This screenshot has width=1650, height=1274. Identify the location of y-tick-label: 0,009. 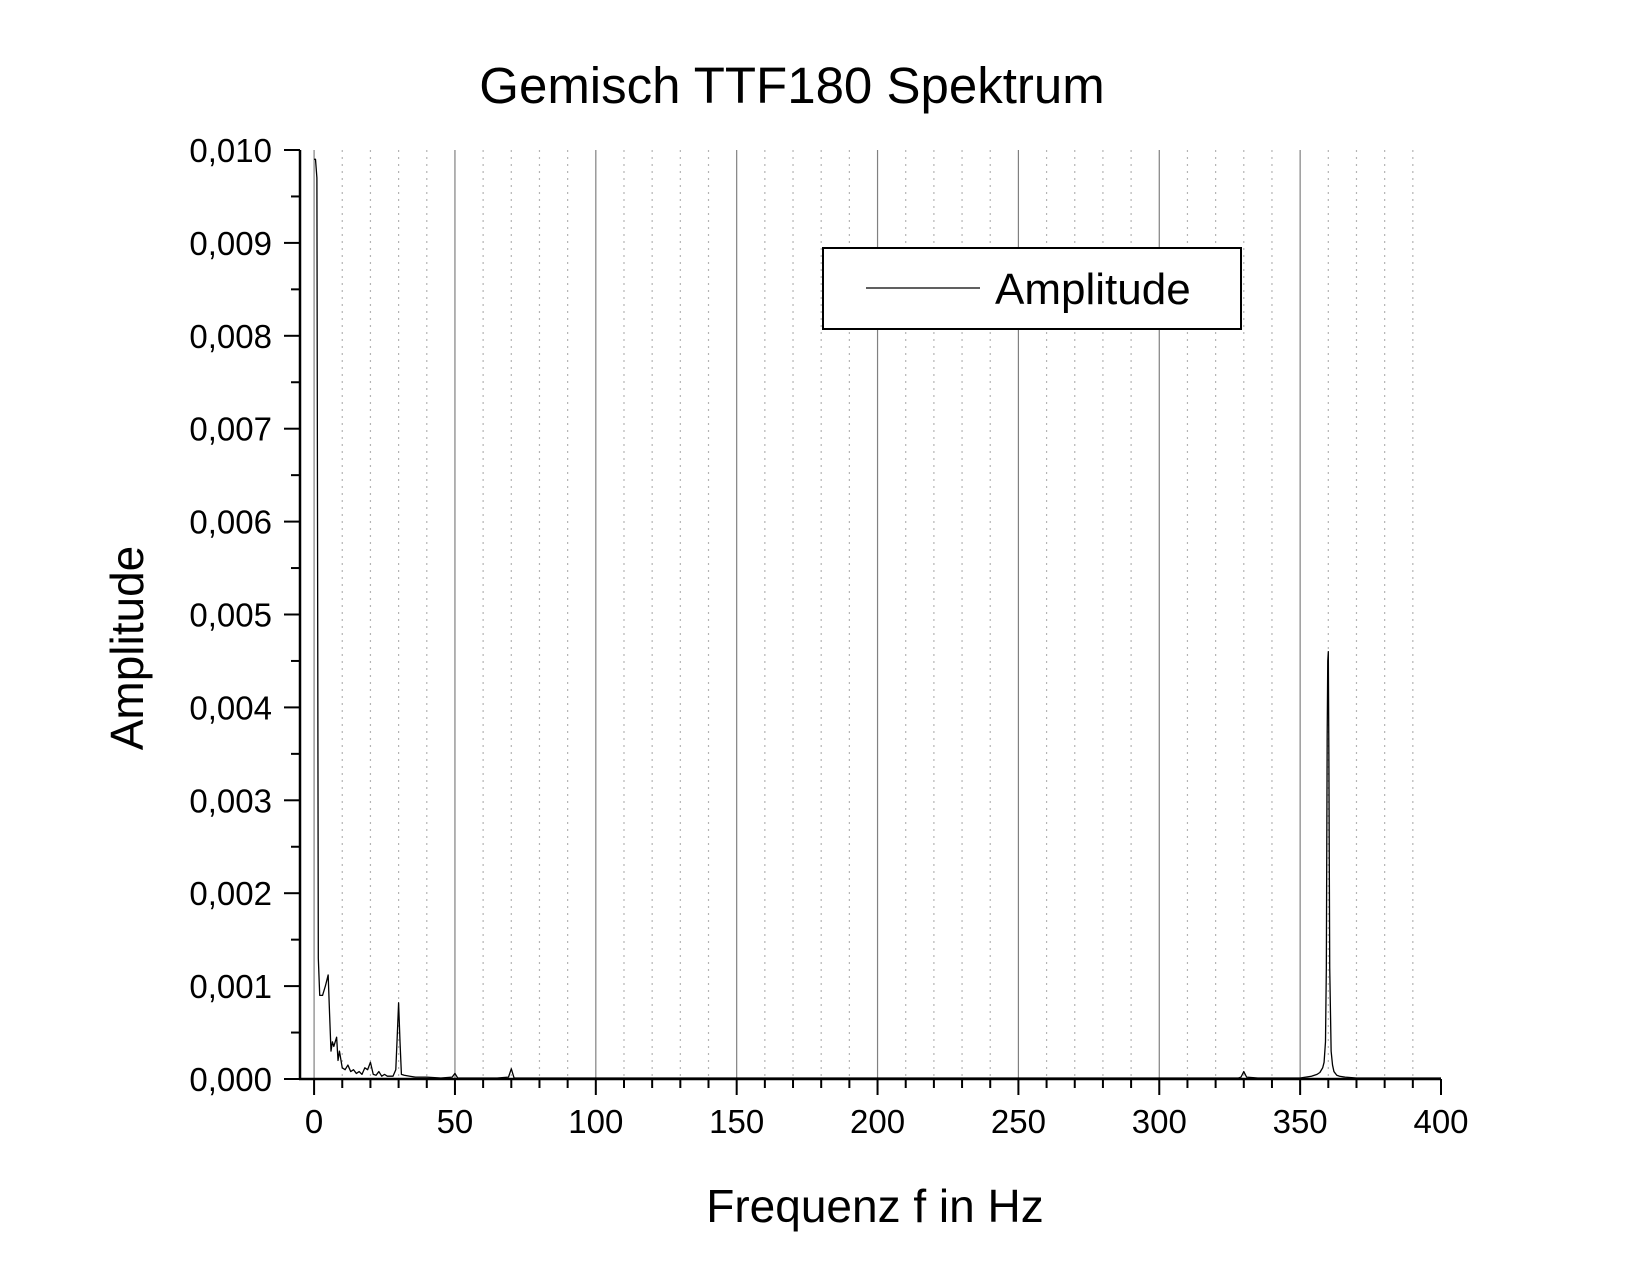
(230, 243).